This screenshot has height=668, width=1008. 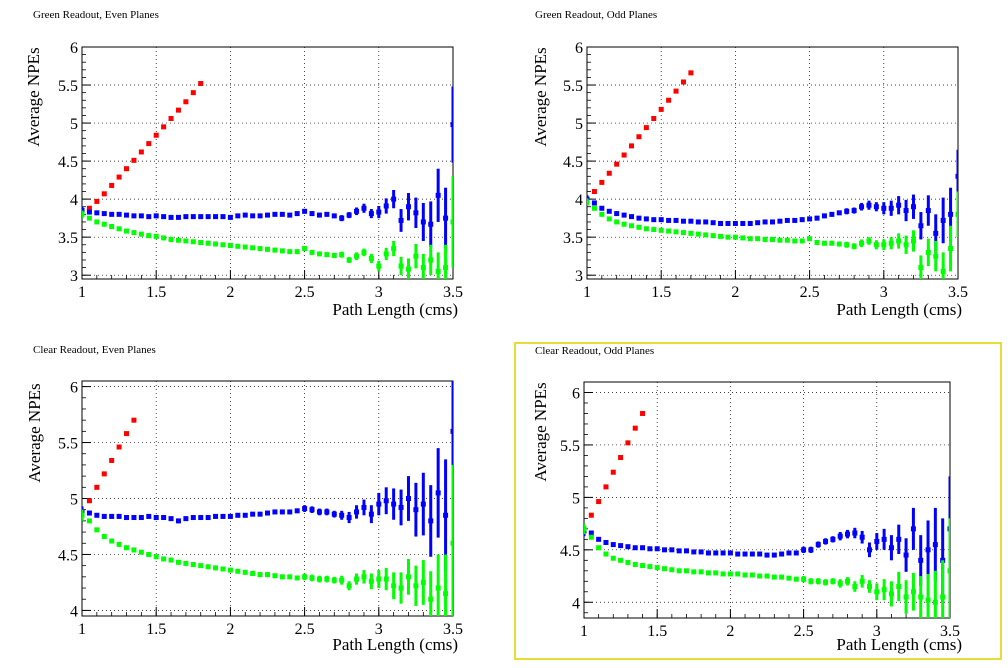 What do you see at coordinates (573, 238) in the screenshot?
I see `y-tick-label: 3.5` at bounding box center [573, 238].